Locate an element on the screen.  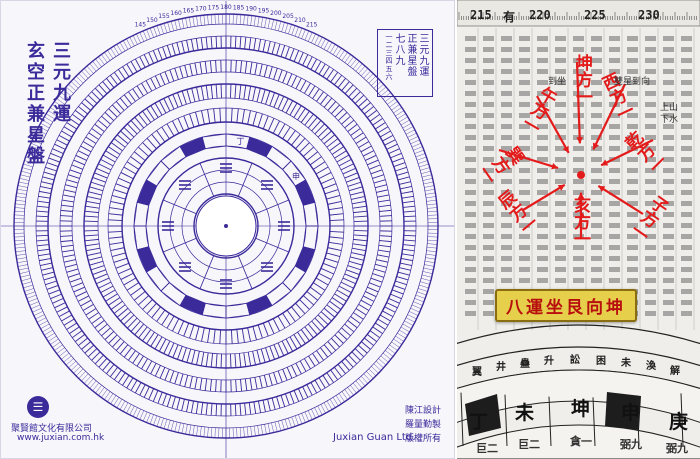
legend-line-3: 七八九 is located at coordinates (398, 49).